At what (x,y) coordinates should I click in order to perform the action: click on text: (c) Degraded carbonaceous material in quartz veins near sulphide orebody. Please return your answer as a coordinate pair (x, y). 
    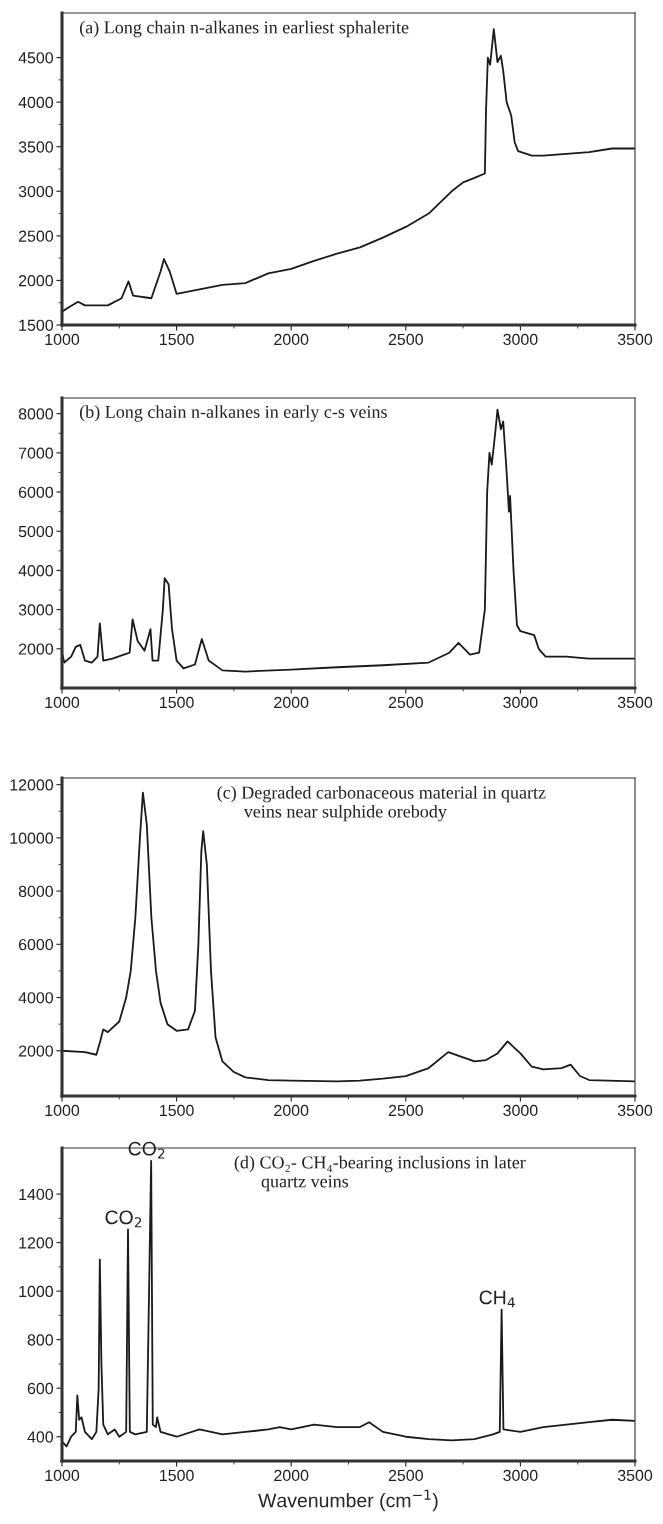
    Looking at the image, I should click on (381, 803).